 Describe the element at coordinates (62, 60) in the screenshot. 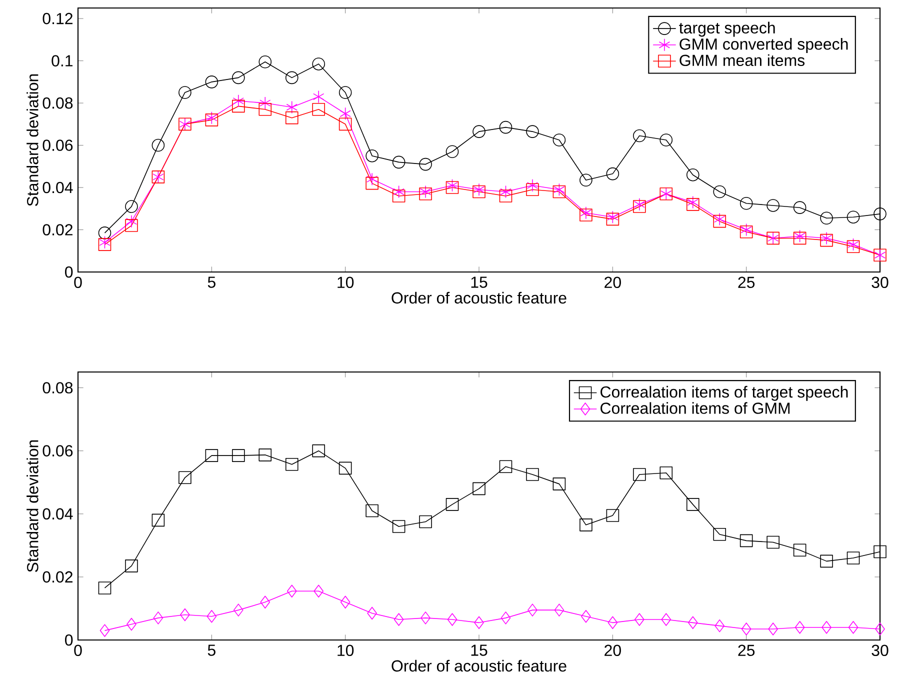

I see `y-tick-label: 0.1` at that location.